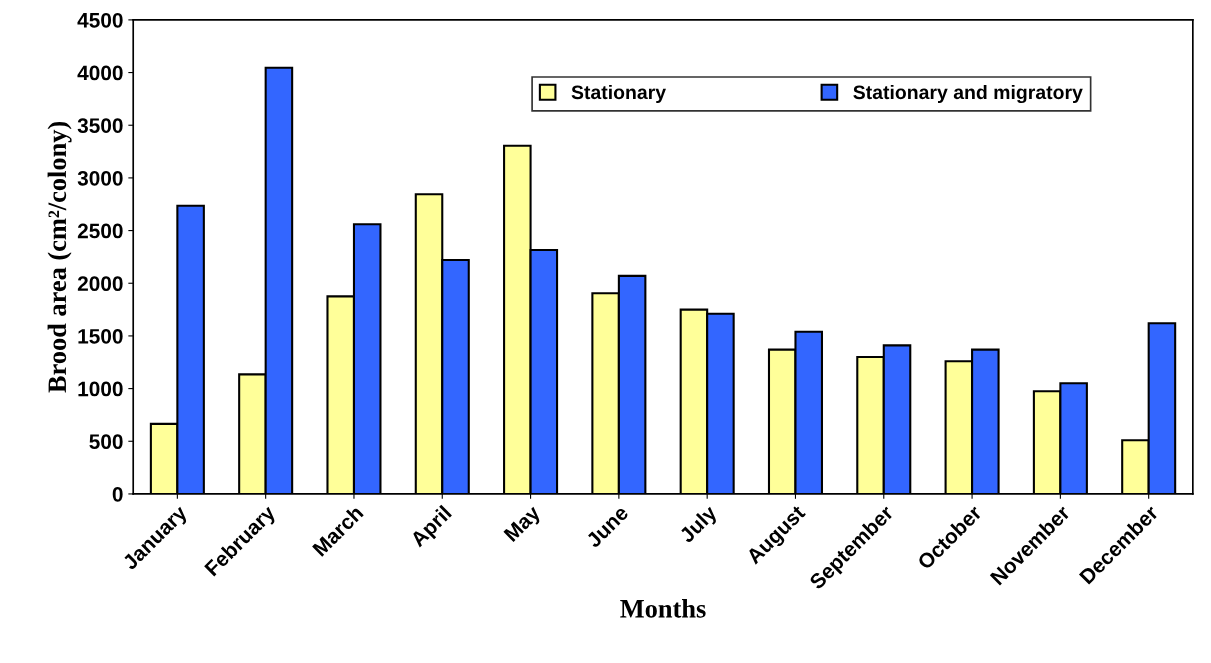 The height and width of the screenshot is (663, 1211). What do you see at coordinates (100, 336) in the screenshot?
I see `y-tick-label: 1500` at bounding box center [100, 336].